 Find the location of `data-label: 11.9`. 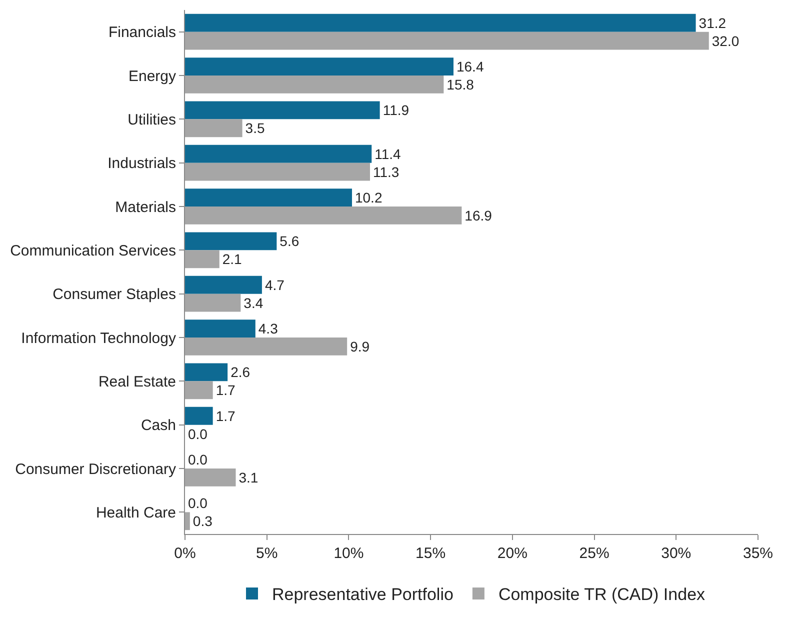

data-label: 11.9 is located at coordinates (396, 110).